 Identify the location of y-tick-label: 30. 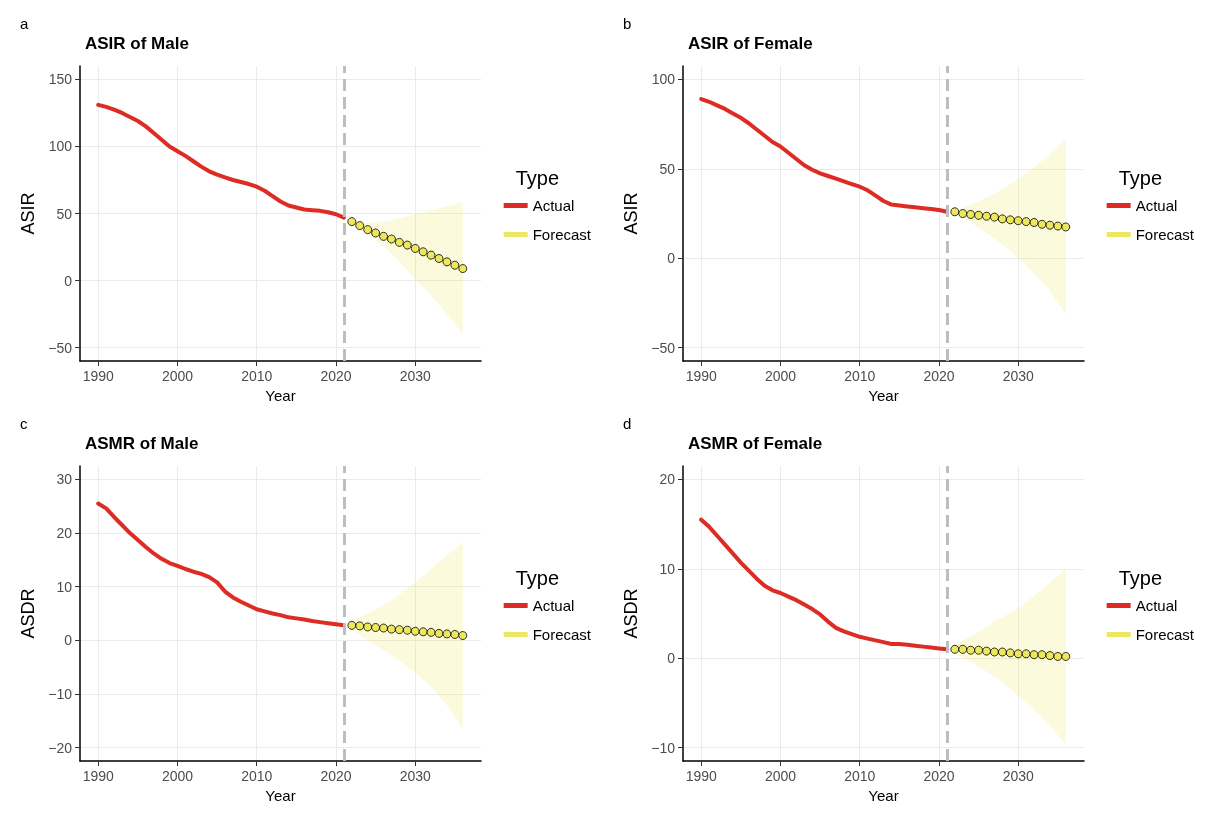
(64, 479).